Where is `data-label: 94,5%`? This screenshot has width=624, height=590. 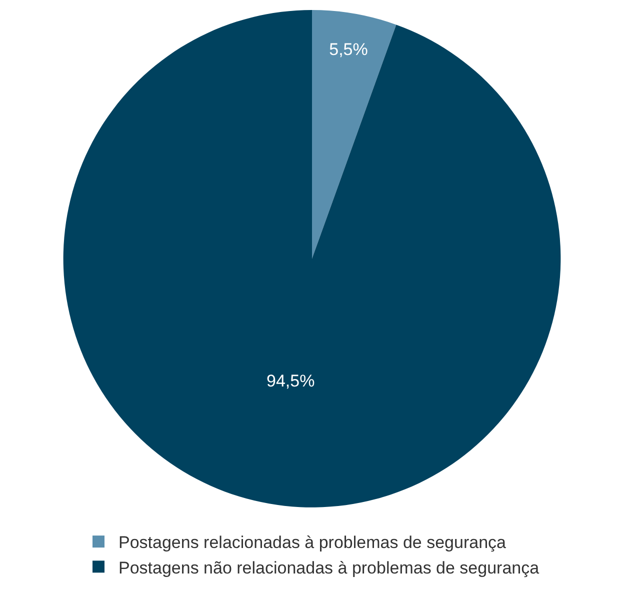
data-label: 94,5% is located at coordinates (290, 381).